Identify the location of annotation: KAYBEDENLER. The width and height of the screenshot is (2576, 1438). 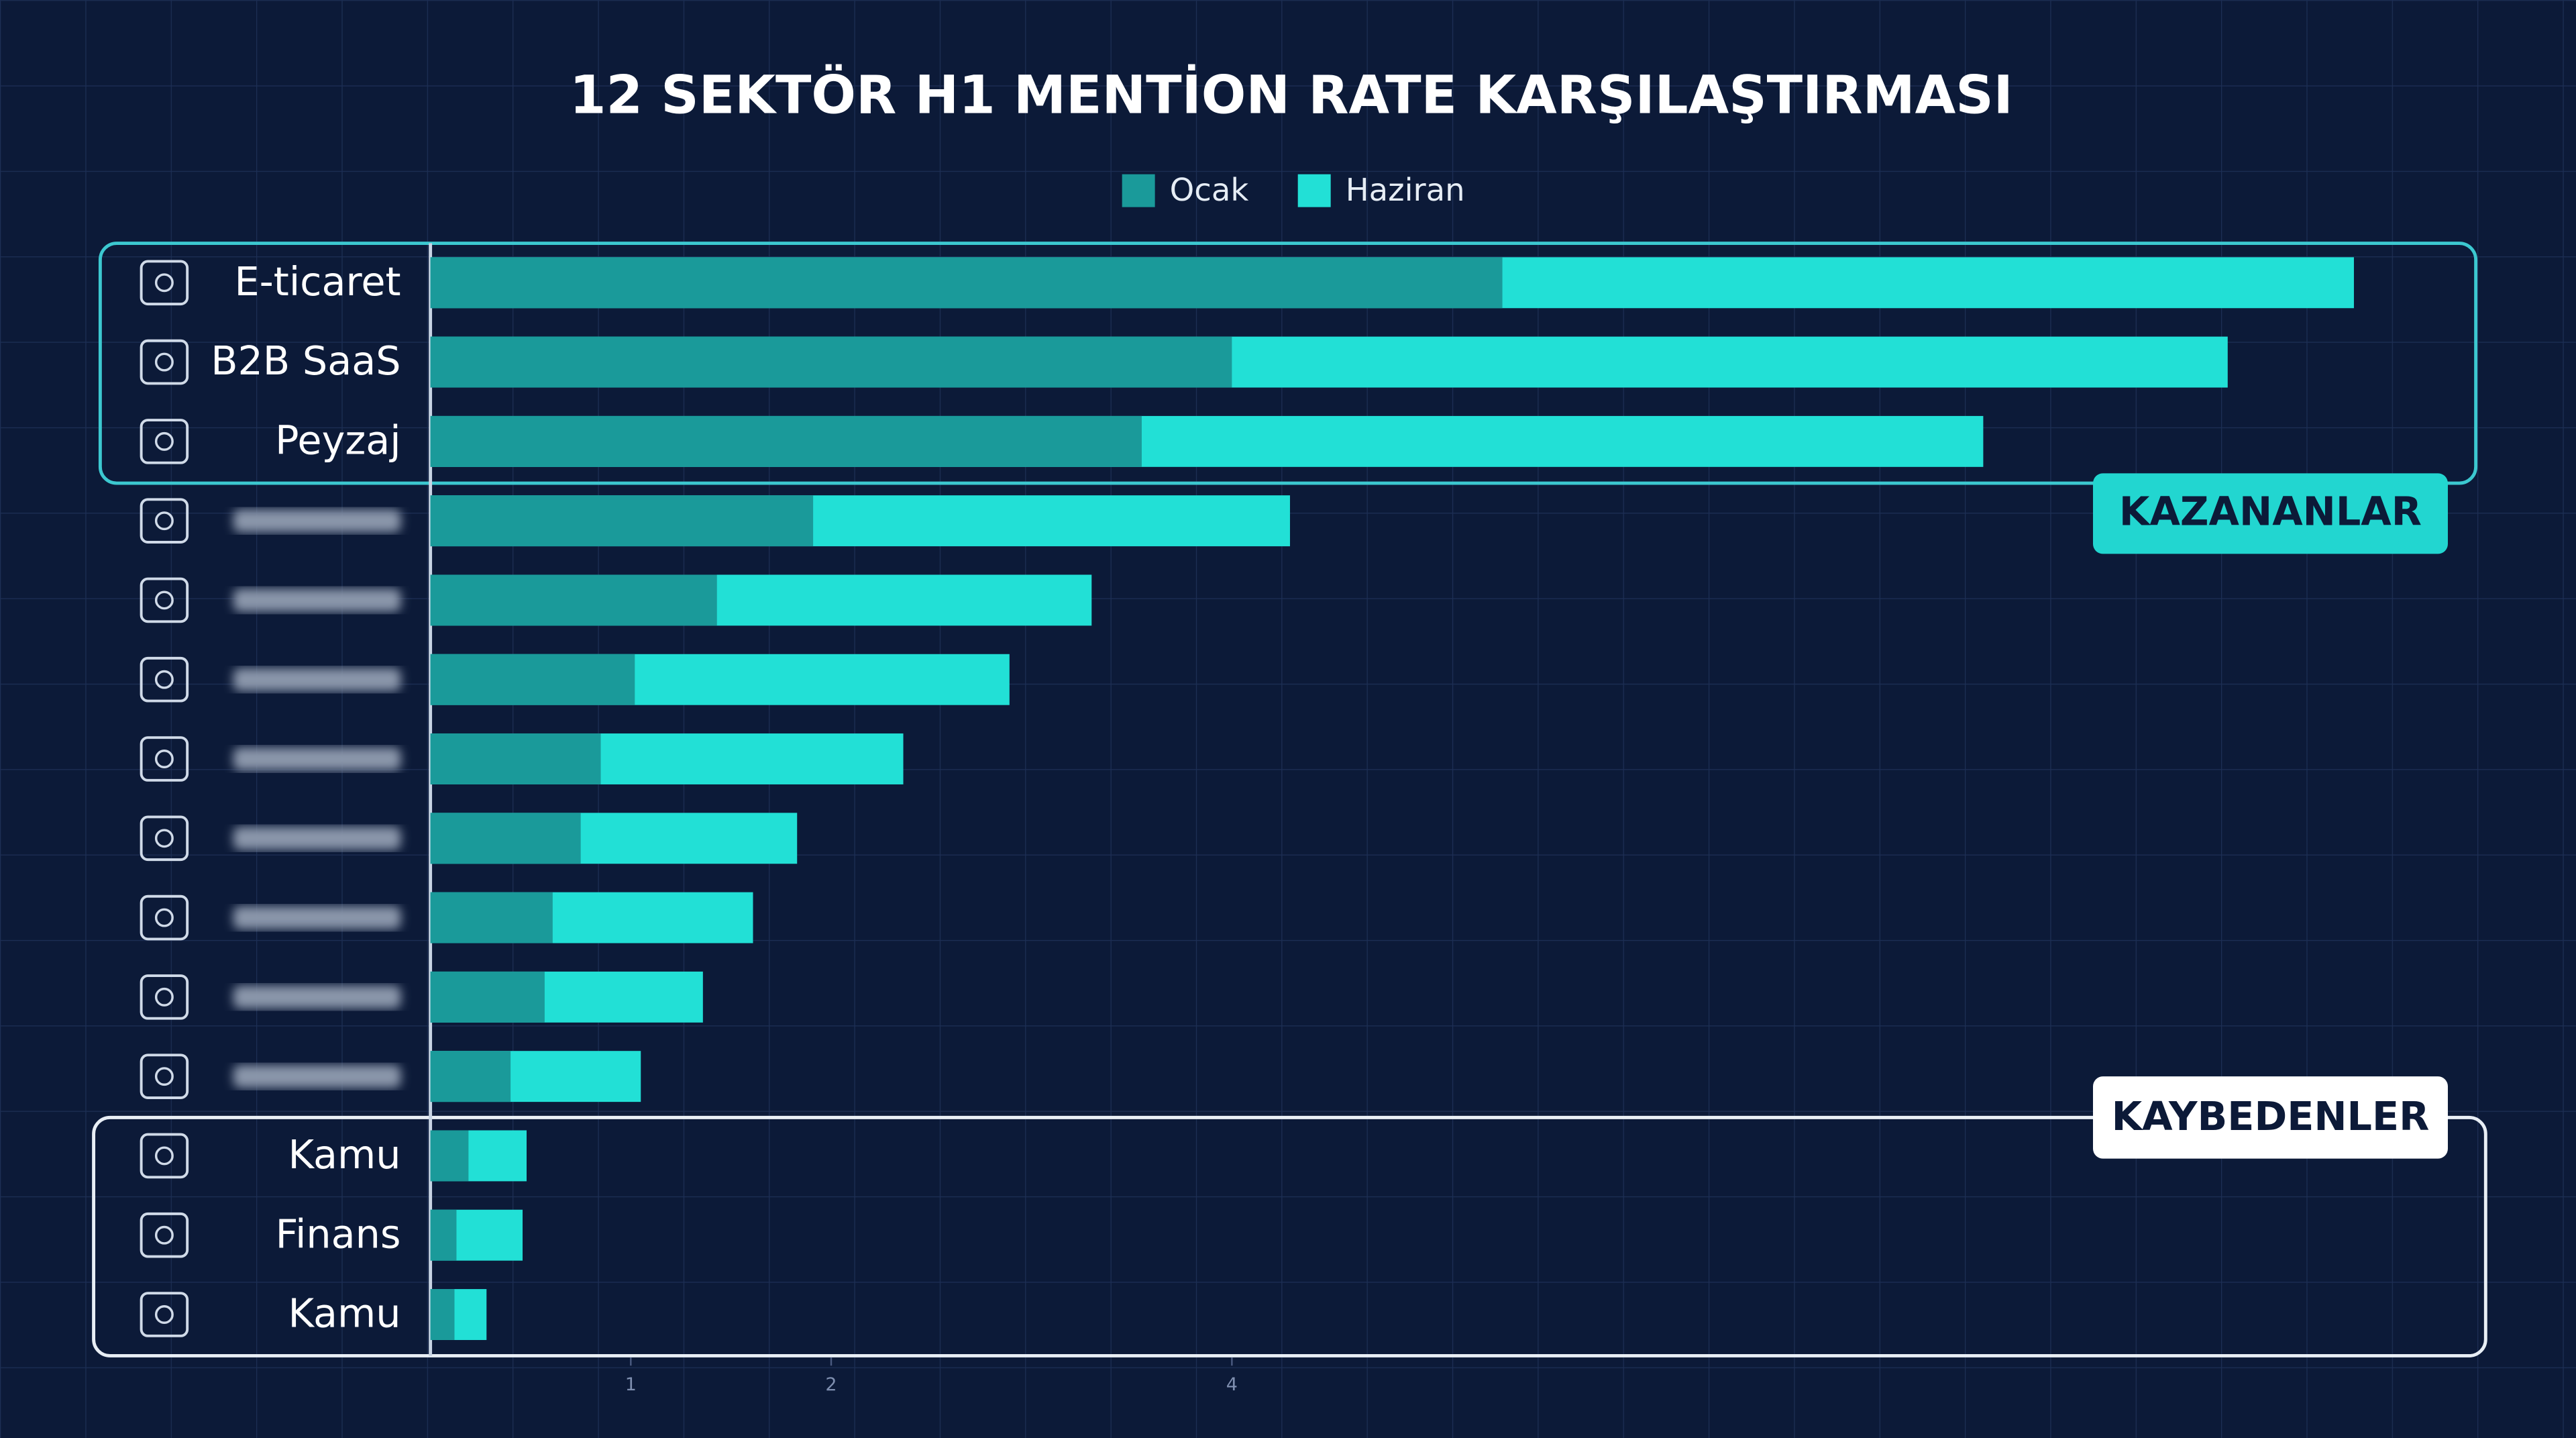
(2271, 1116).